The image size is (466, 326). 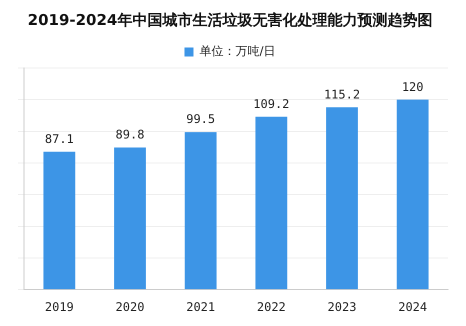 What do you see at coordinates (230, 19) in the screenshot?
I see `chart-title: 2019-2024年中国城市生活垃圾无害化处理能力预测趋势图` at bounding box center [230, 19].